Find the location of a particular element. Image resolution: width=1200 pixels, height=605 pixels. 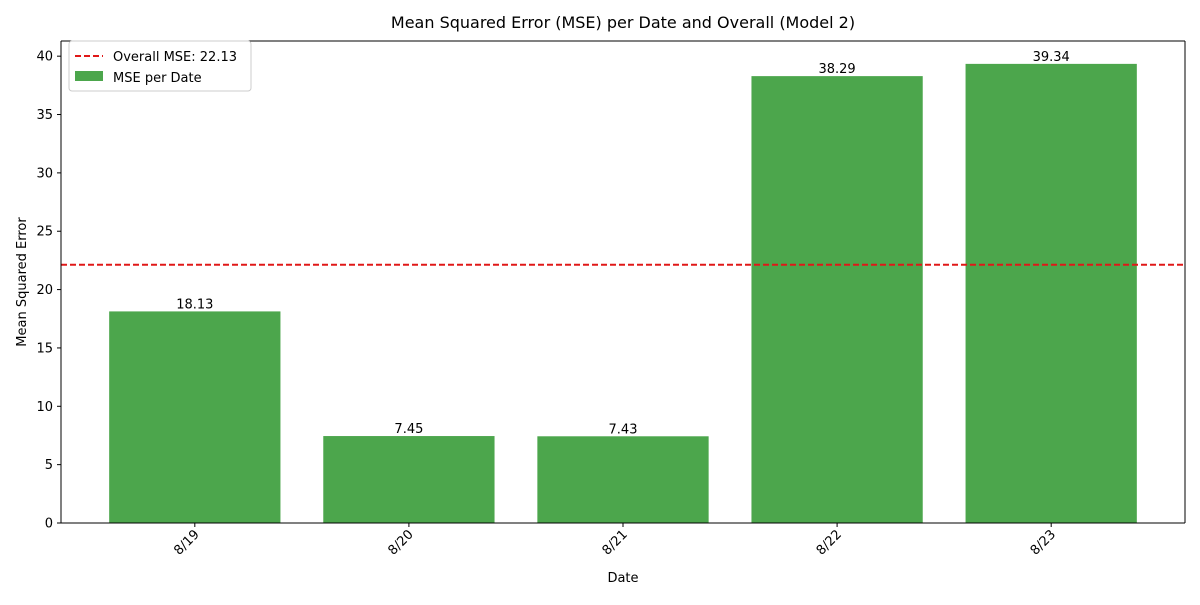

y-tick-label-5: 5 is located at coordinates (49, 465).